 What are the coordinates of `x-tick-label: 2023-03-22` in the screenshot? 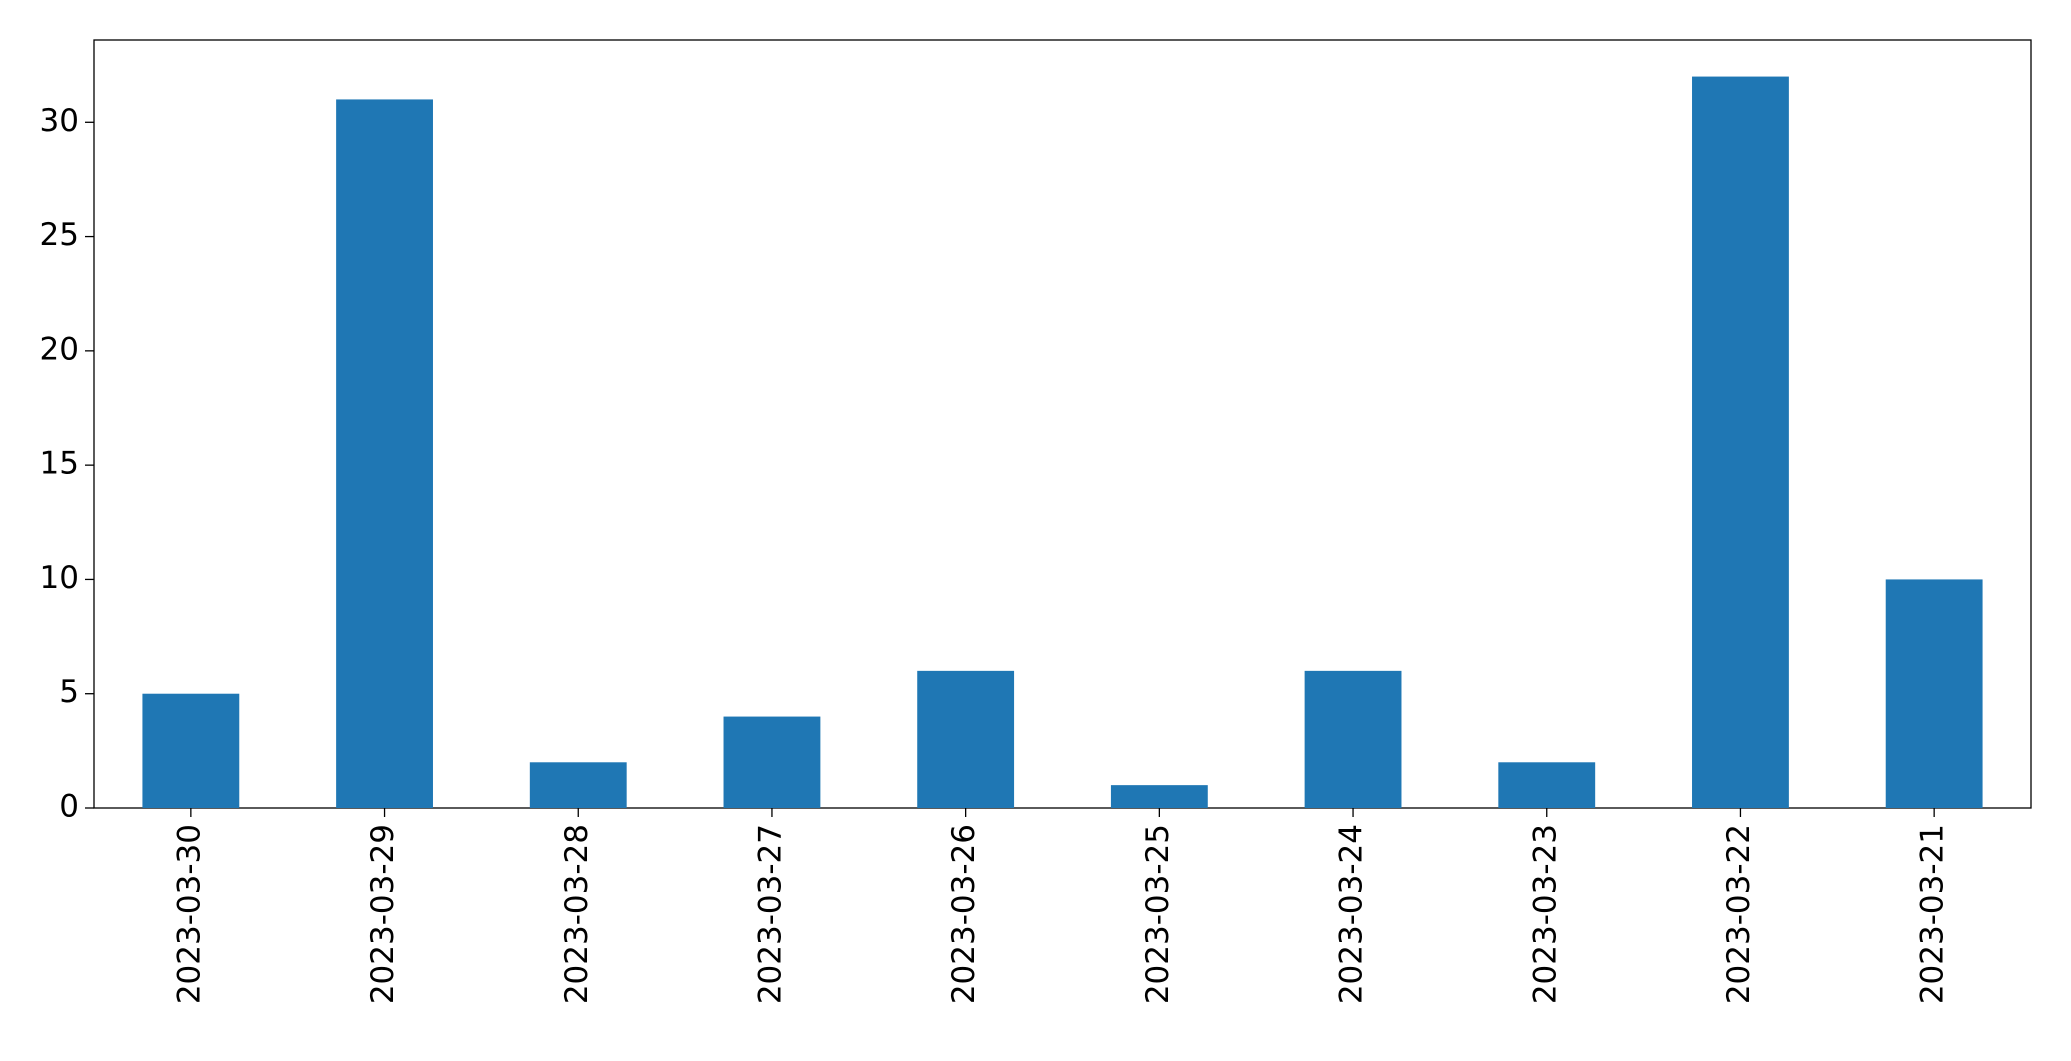 It's located at (1739, 914).